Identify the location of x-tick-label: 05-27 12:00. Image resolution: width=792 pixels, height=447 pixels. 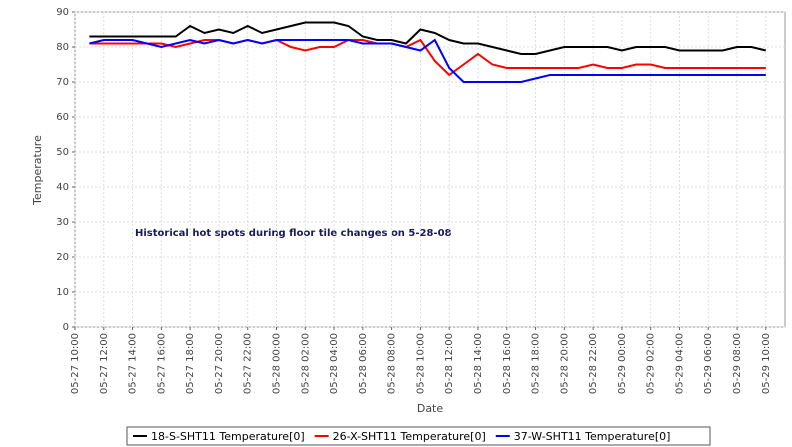
(104, 363).